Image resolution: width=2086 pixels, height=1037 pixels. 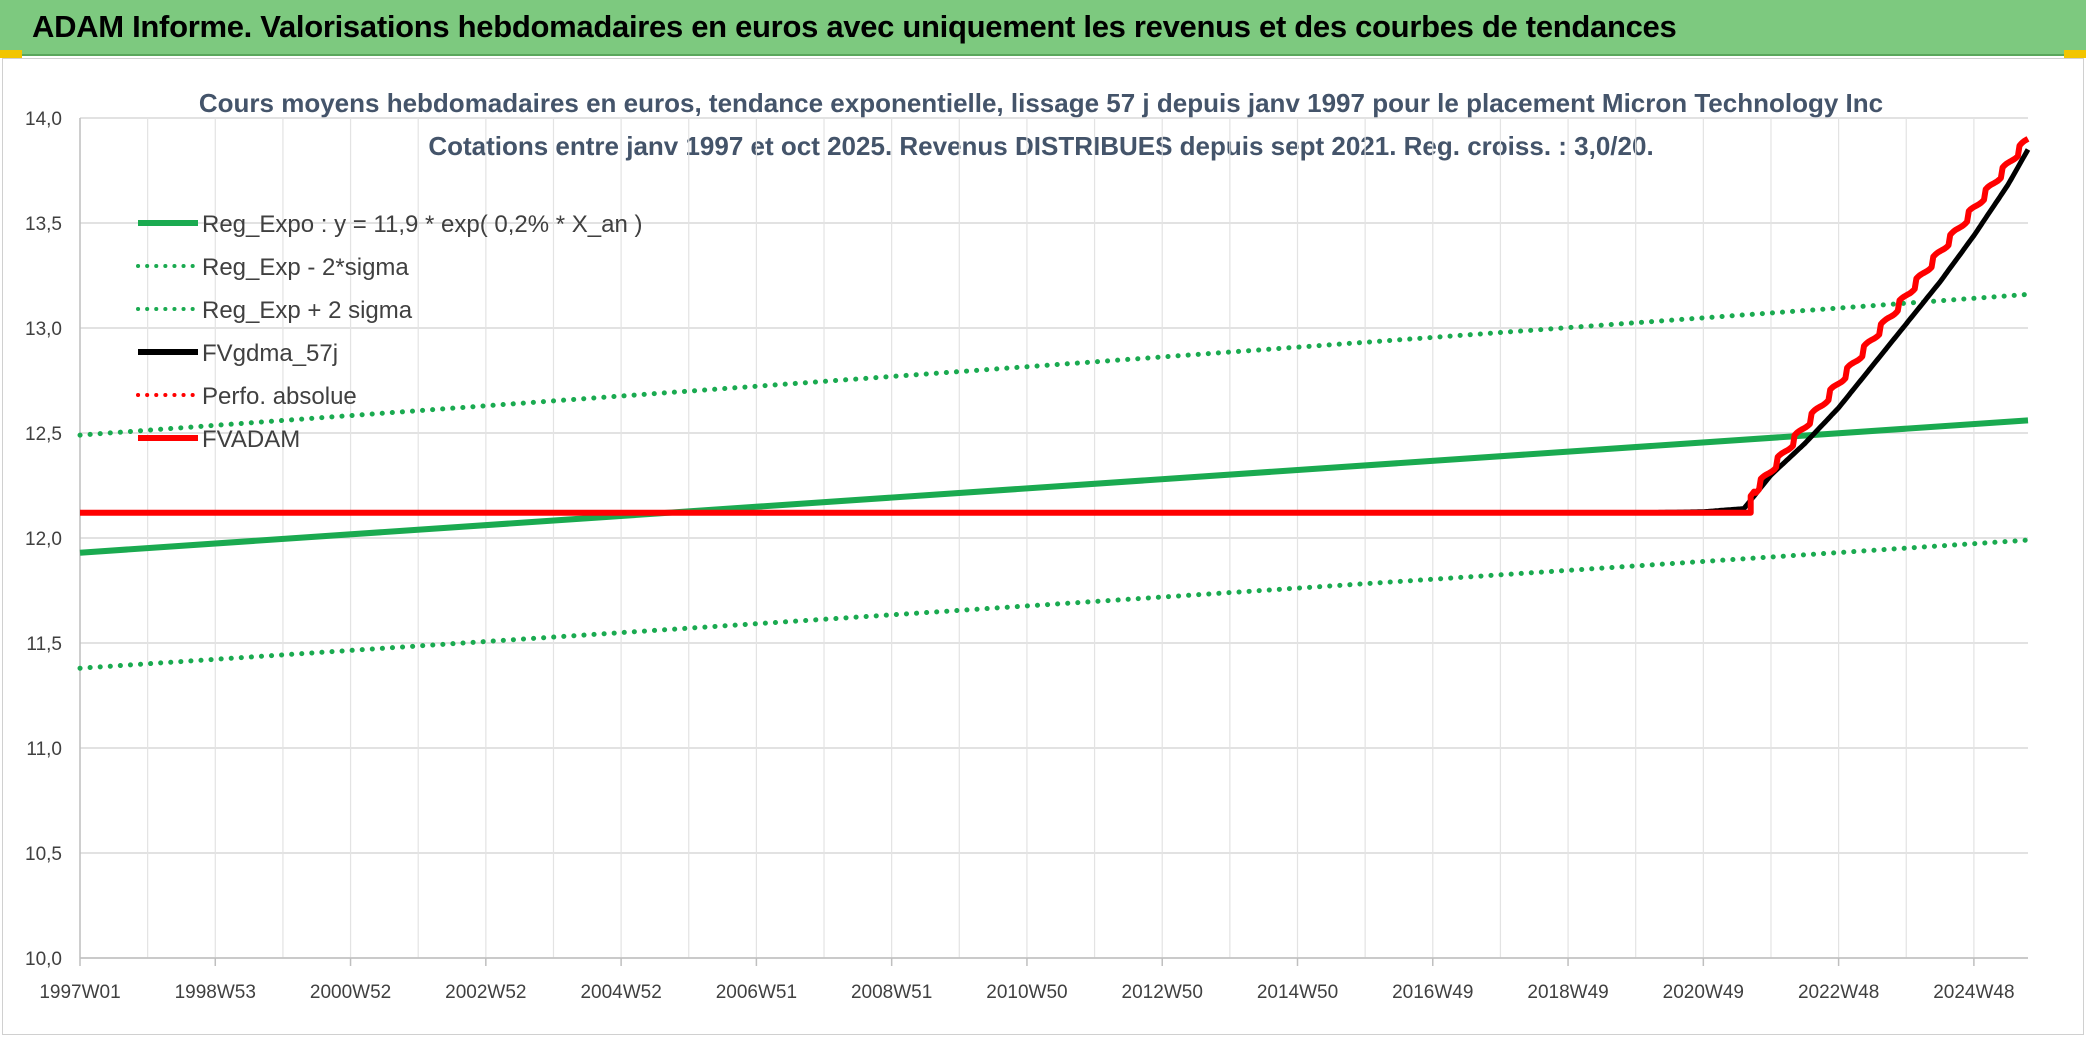 I want to click on x-tick-label: 2014W50, so click(x=1297, y=992).